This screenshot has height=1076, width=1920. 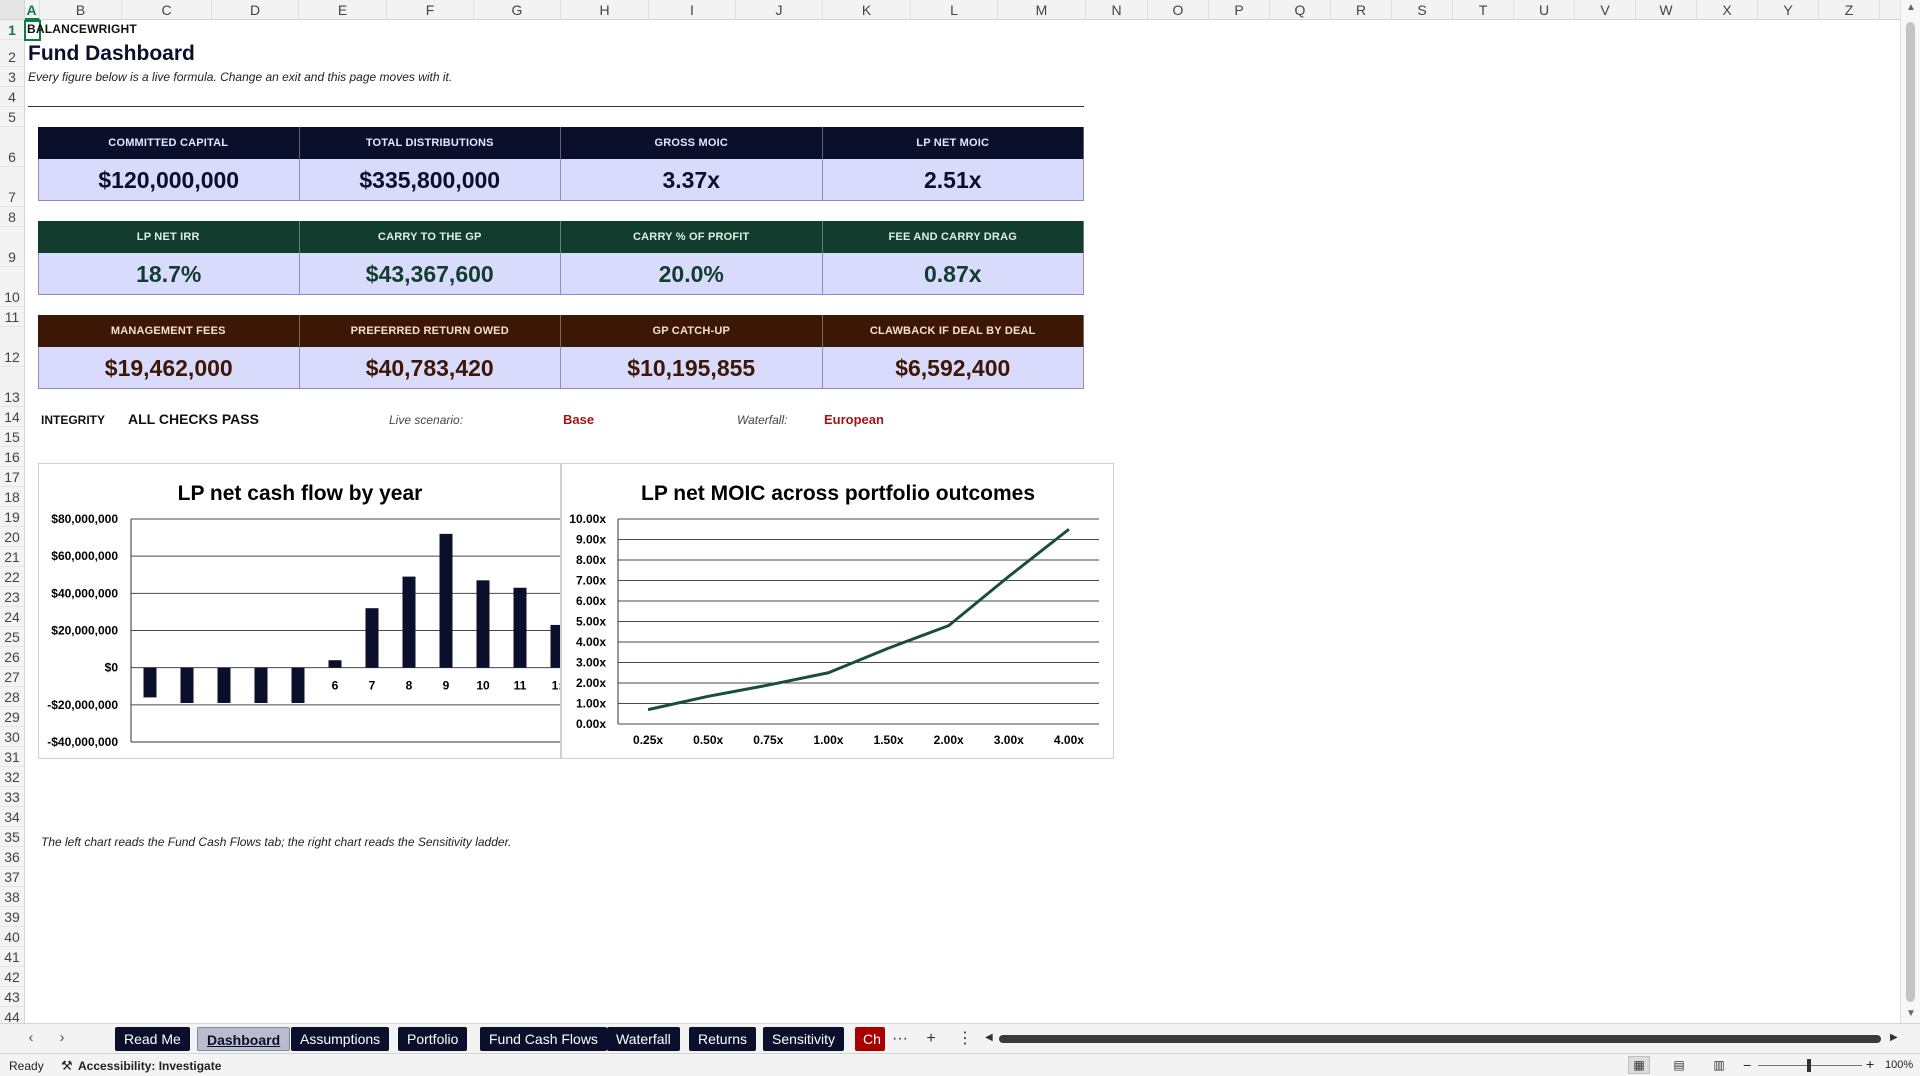 What do you see at coordinates (1911, 1013) in the screenshot?
I see `scroll-down-icon: ▼` at bounding box center [1911, 1013].